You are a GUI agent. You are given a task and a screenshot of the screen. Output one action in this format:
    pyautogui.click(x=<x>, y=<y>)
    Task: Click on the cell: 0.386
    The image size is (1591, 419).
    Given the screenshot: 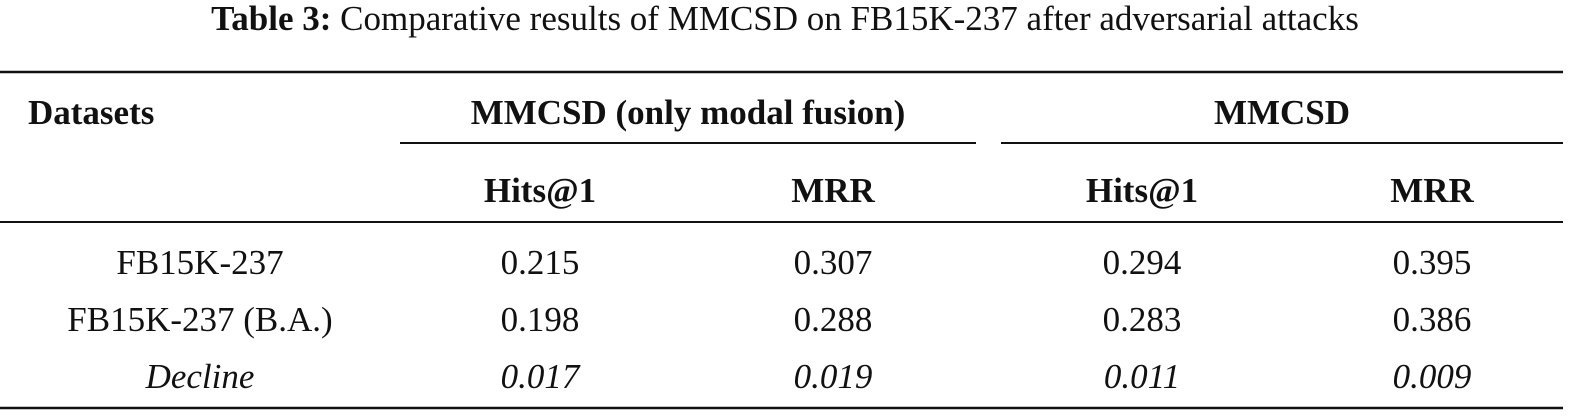 What is the action you would take?
    pyautogui.click(x=1432, y=319)
    